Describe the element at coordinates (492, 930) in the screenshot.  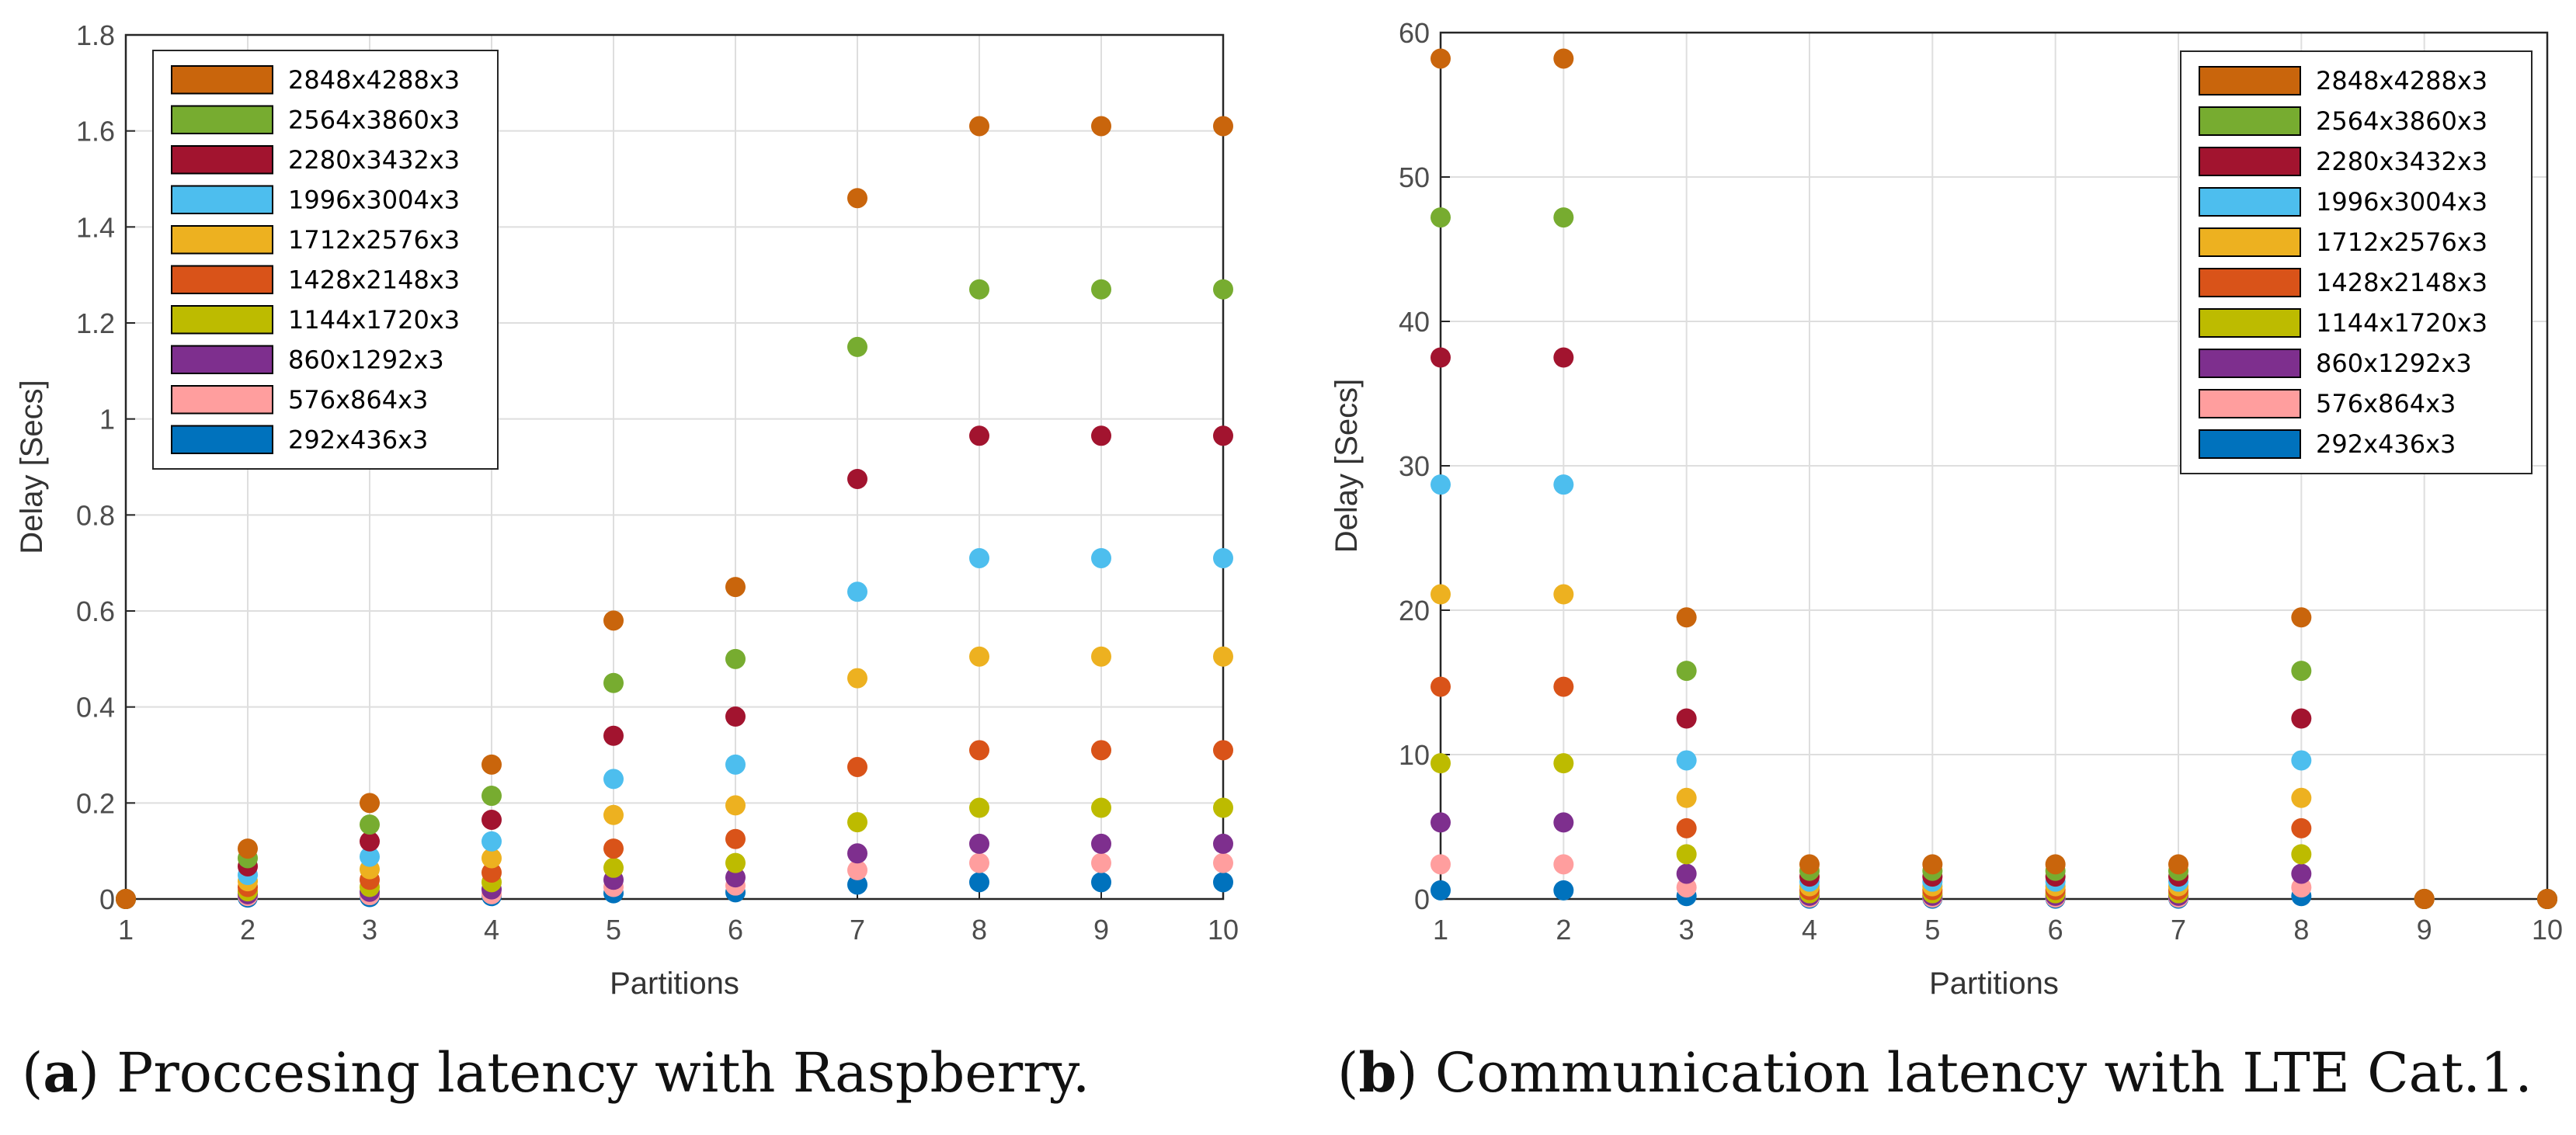
I see `x-tick-label: 4` at that location.